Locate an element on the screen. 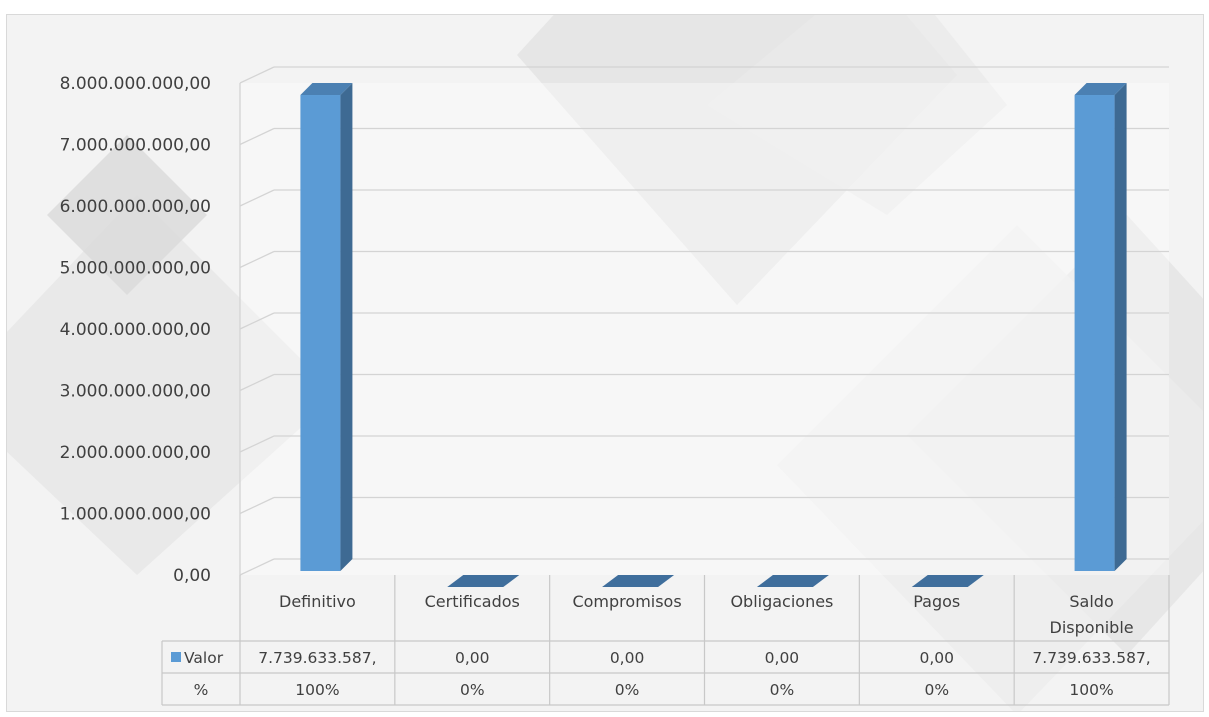 The height and width of the screenshot is (717, 1209). category-label-line2: Disponible is located at coordinates (1092, 627).